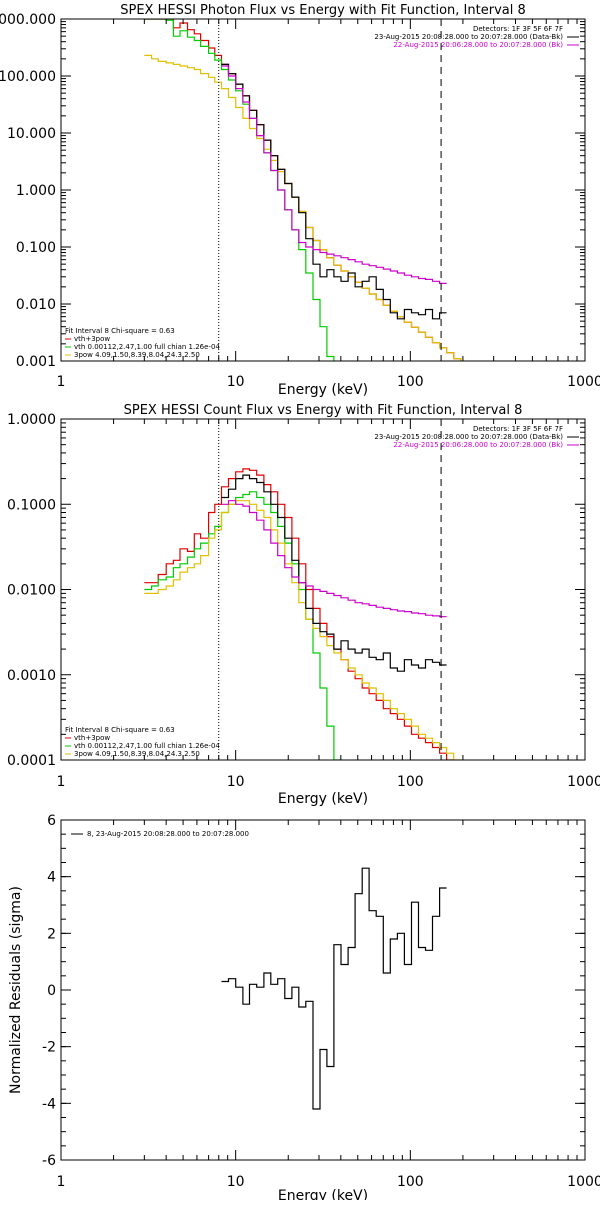 Image resolution: width=600 pixels, height=1205 pixels. What do you see at coordinates (36, 362) in the screenshot?
I see `y-tick-label: 0.001` at bounding box center [36, 362].